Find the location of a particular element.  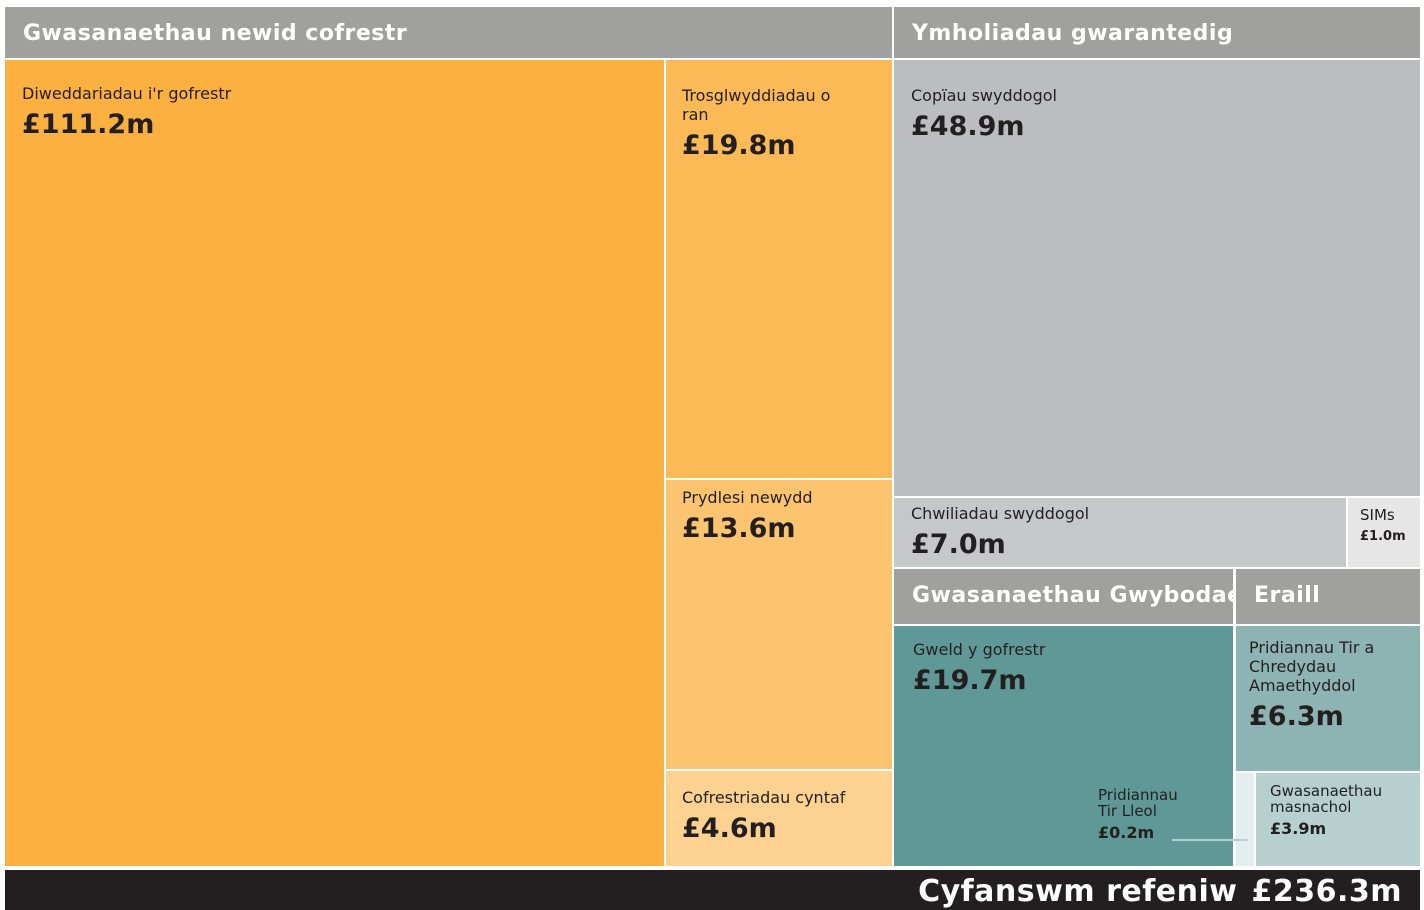

tile-value: £111.2m is located at coordinates (88, 124).